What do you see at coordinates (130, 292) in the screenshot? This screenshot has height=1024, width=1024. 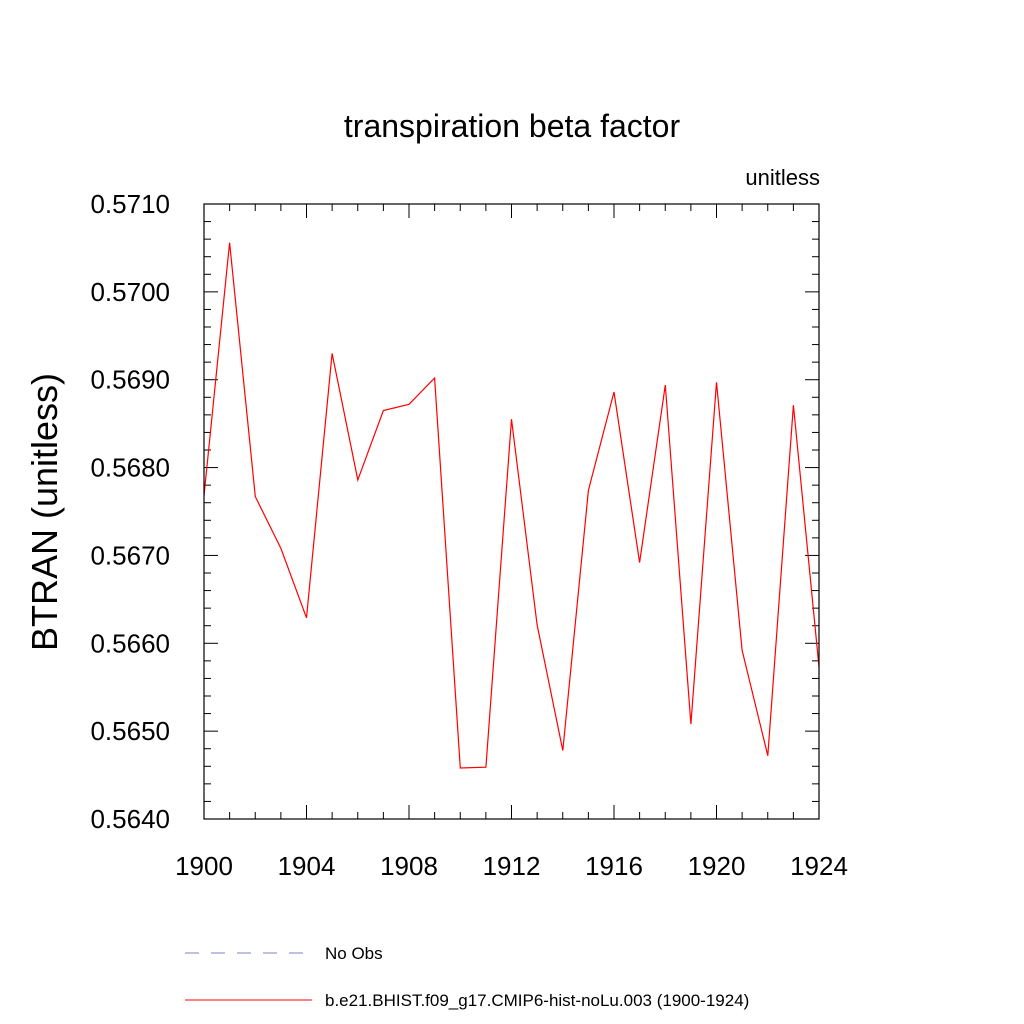 I see `y-tick-label: 0.5700` at bounding box center [130, 292].